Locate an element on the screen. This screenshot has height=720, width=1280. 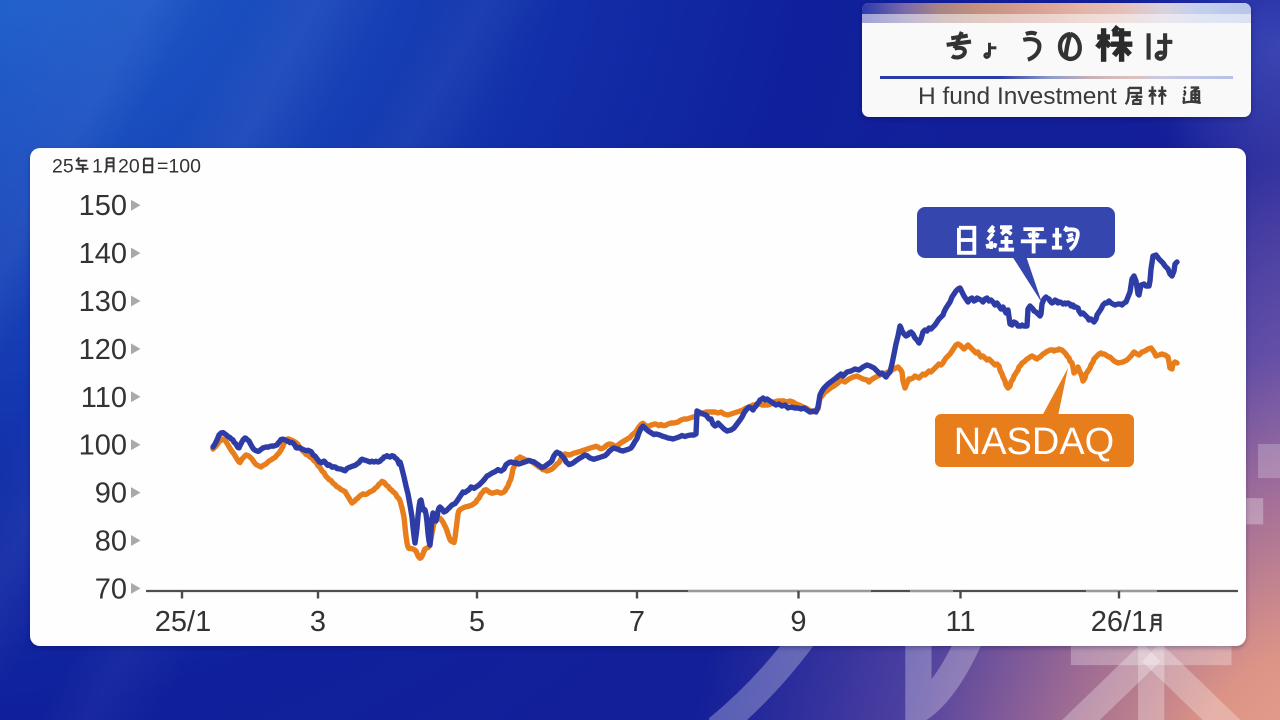
svg-text: 25 is located at coordinates (63, 167).